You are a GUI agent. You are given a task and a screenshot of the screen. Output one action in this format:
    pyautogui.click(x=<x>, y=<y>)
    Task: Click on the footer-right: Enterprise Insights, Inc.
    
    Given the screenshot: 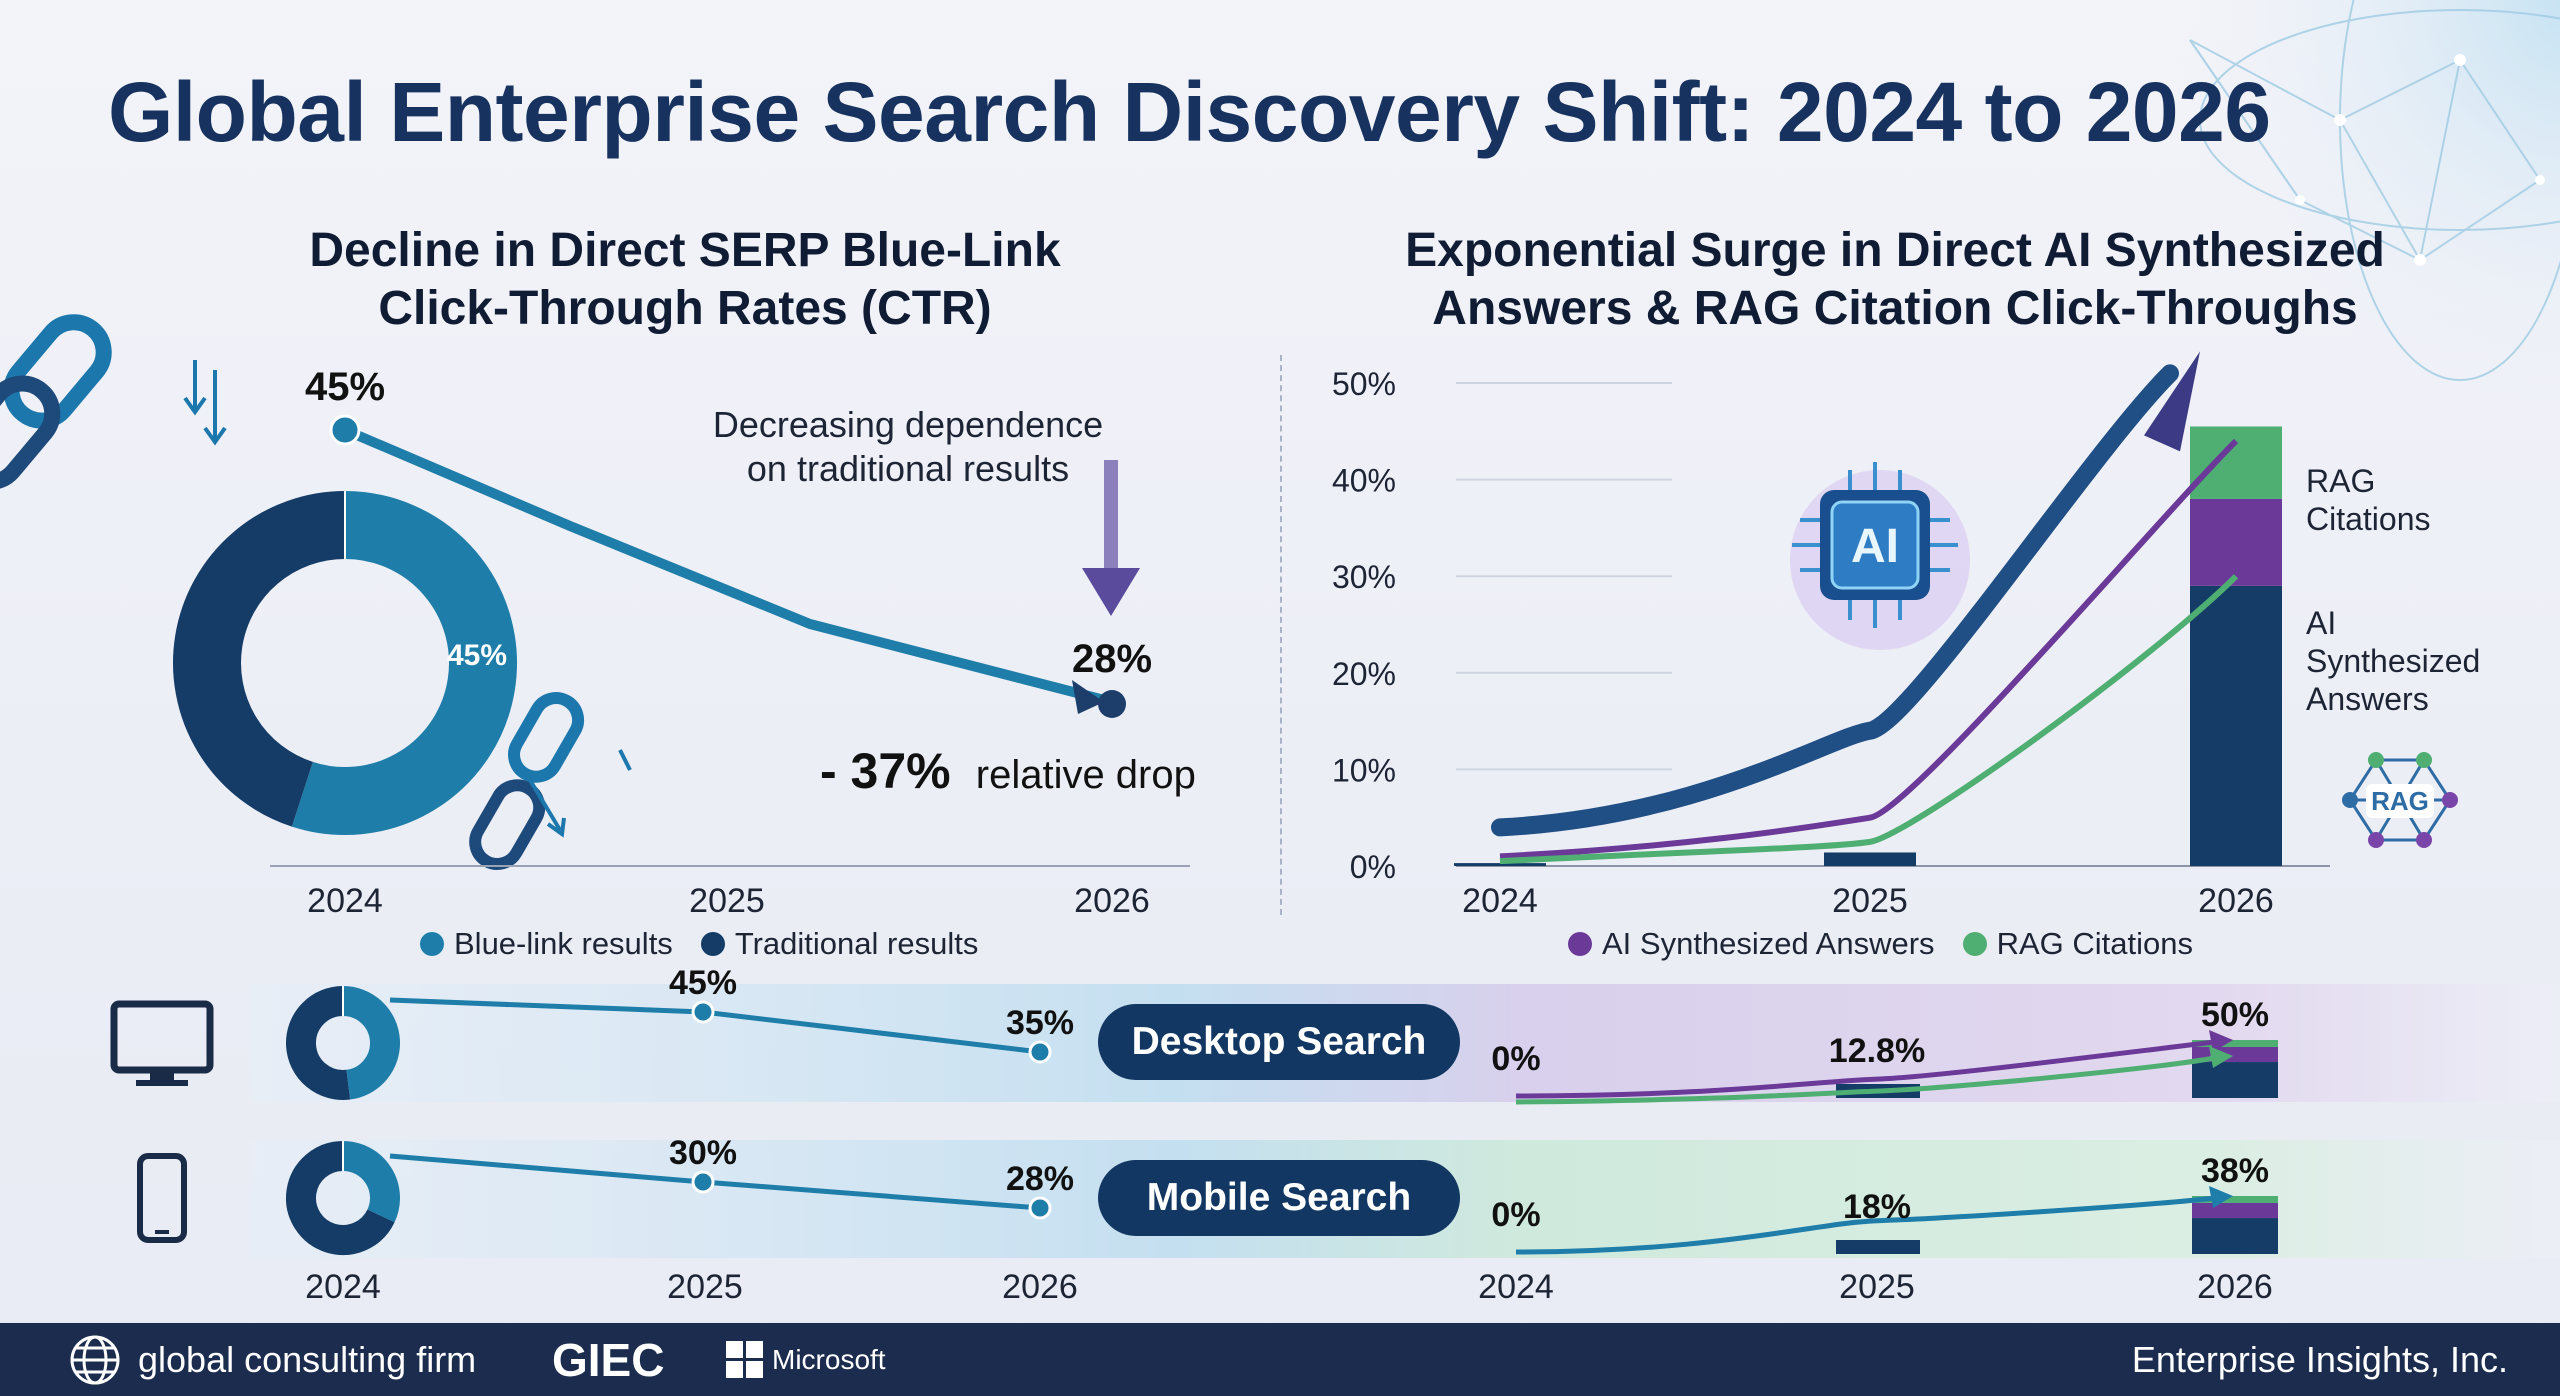 What is the action you would take?
    pyautogui.click(x=2319, y=1359)
    